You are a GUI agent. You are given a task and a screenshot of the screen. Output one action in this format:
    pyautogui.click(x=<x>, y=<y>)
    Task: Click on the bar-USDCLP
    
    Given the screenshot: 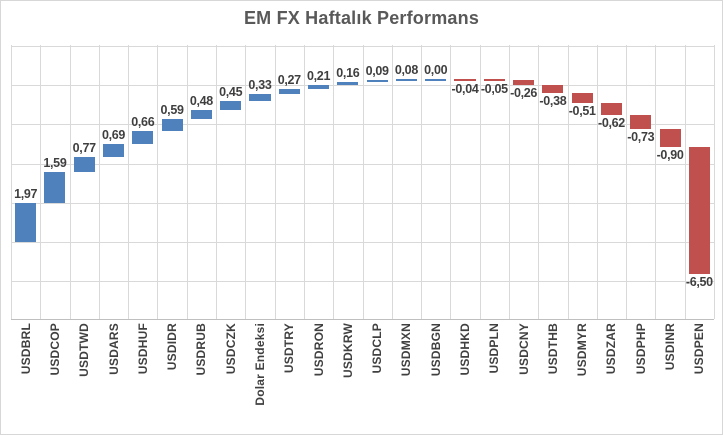 What is the action you would take?
    pyautogui.click(x=377, y=81)
    